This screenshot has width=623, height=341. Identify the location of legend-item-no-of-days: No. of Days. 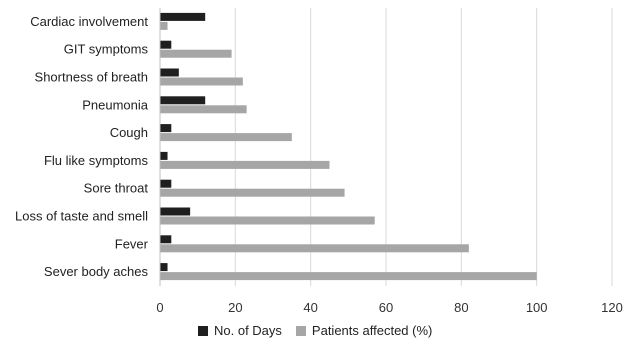
(240, 331).